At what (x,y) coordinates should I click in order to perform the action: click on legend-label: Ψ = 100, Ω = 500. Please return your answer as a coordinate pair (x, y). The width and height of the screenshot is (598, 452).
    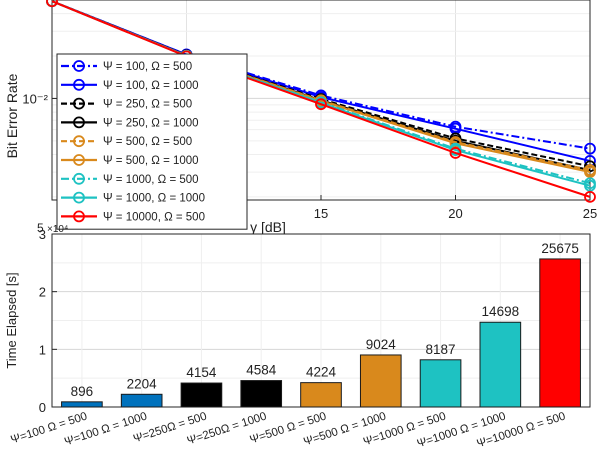
    Looking at the image, I should click on (147, 67).